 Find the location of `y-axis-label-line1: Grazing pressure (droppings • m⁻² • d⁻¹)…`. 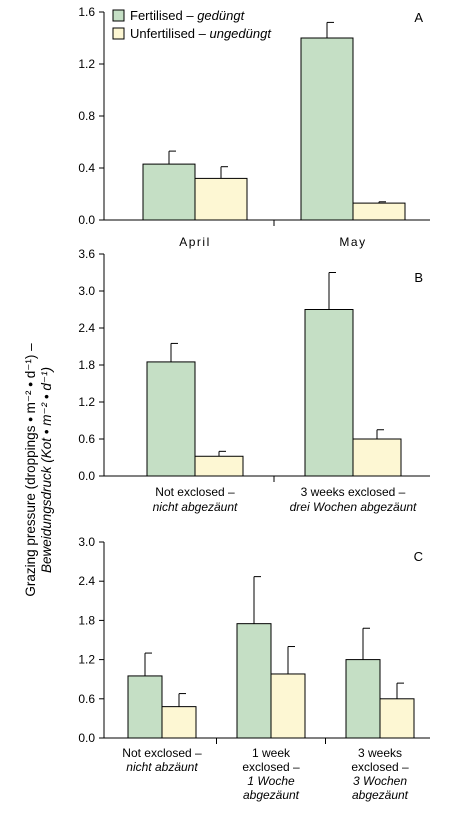

y-axis-label-line1: Grazing pressure (droppings • m⁻² • d⁻¹)… is located at coordinates (30, 470).